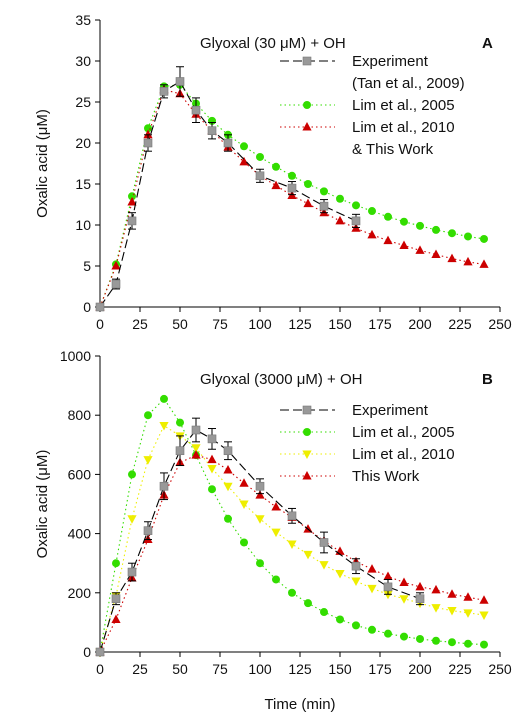 This screenshot has height=719, width=531. Describe the element at coordinates (408, 83) in the screenshot. I see `legend-entry-line2: (Tan et al., 2009)` at that location.